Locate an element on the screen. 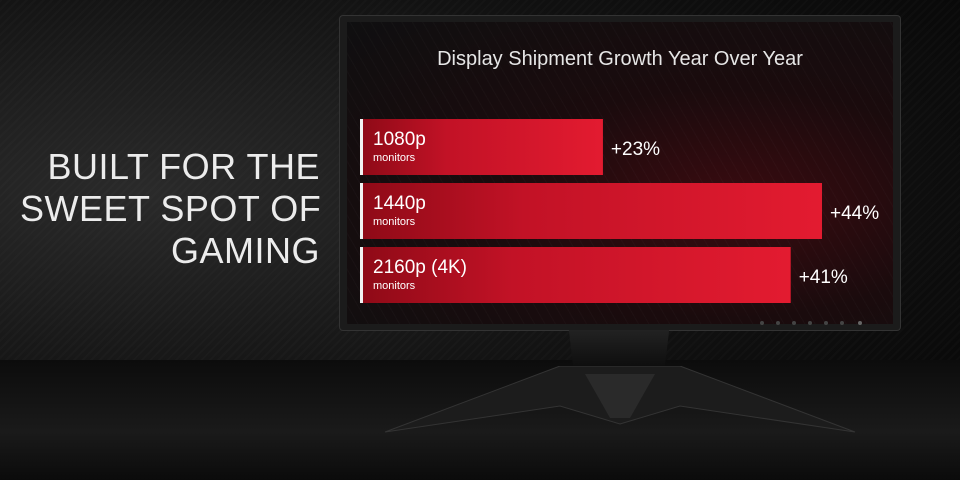  bar-group: 2160p (4K) monitors +41% is located at coordinates (604, 275).